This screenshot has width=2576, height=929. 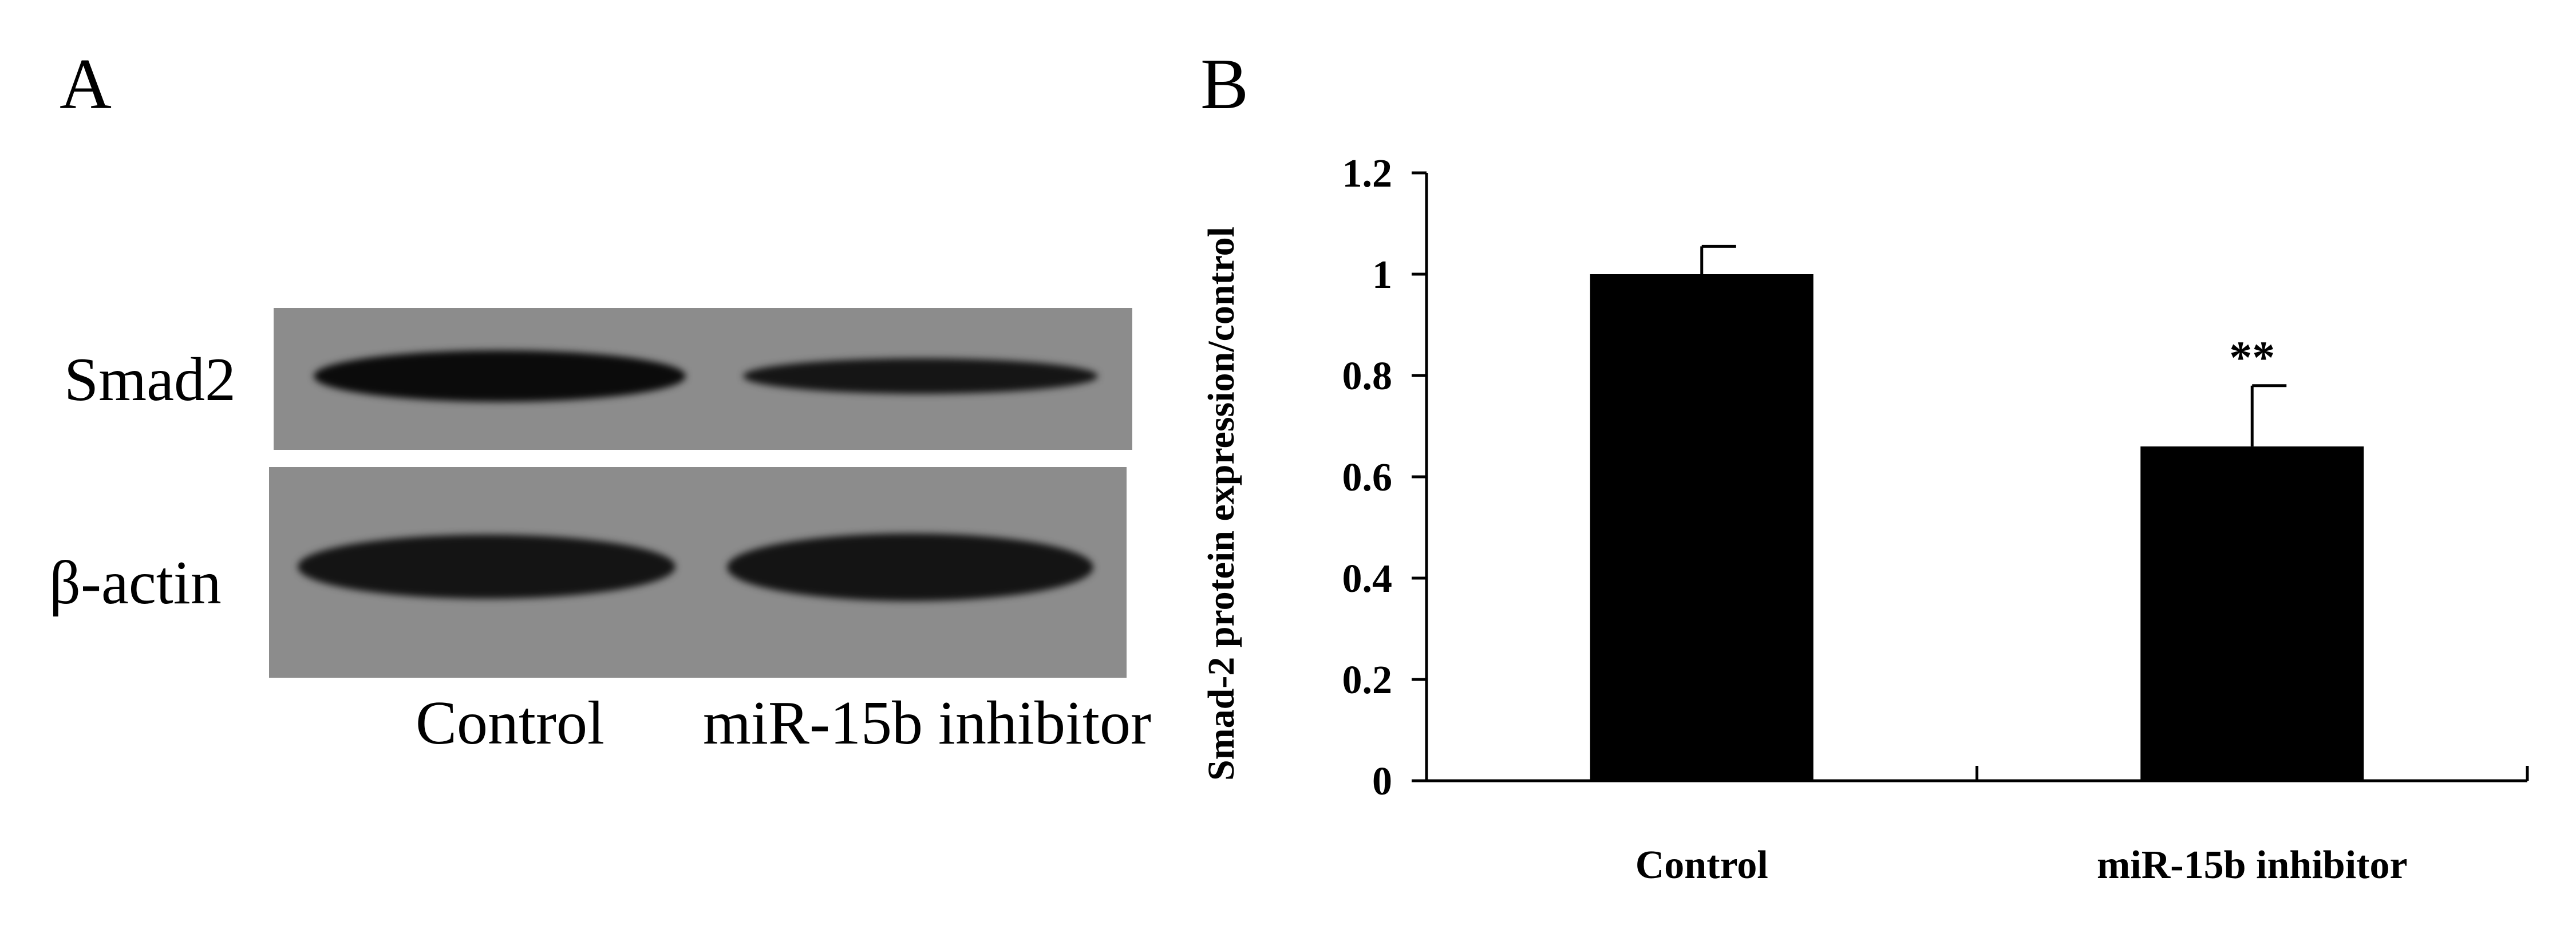 I want to click on blot-strip-actin, so click(x=698, y=572).